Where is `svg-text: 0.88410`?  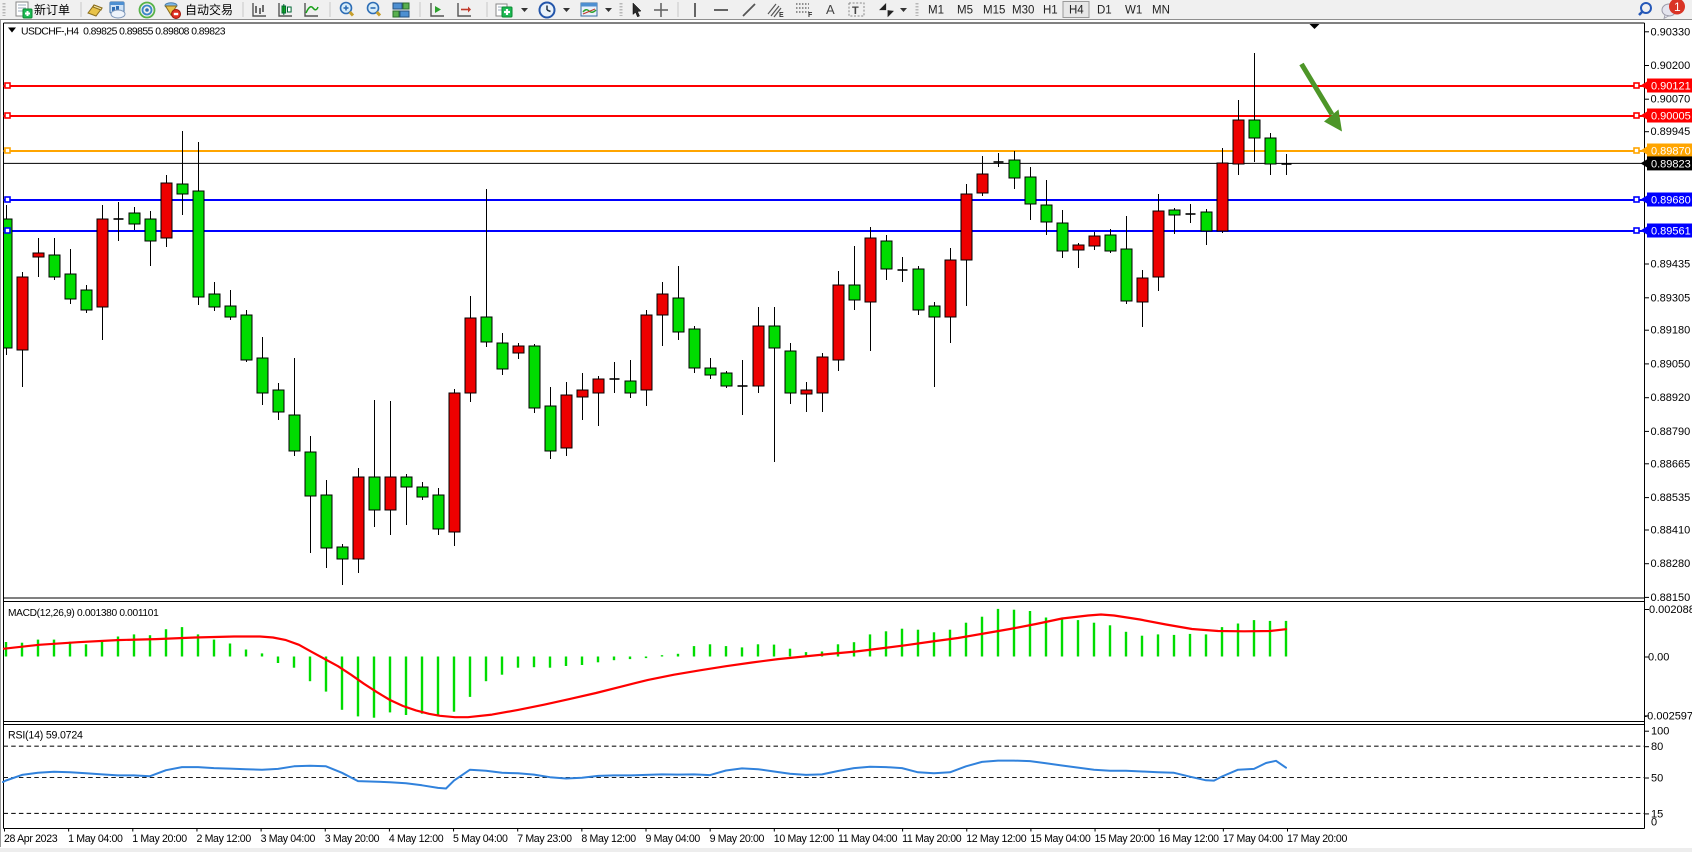
svg-text: 0.88410 is located at coordinates (1671, 531).